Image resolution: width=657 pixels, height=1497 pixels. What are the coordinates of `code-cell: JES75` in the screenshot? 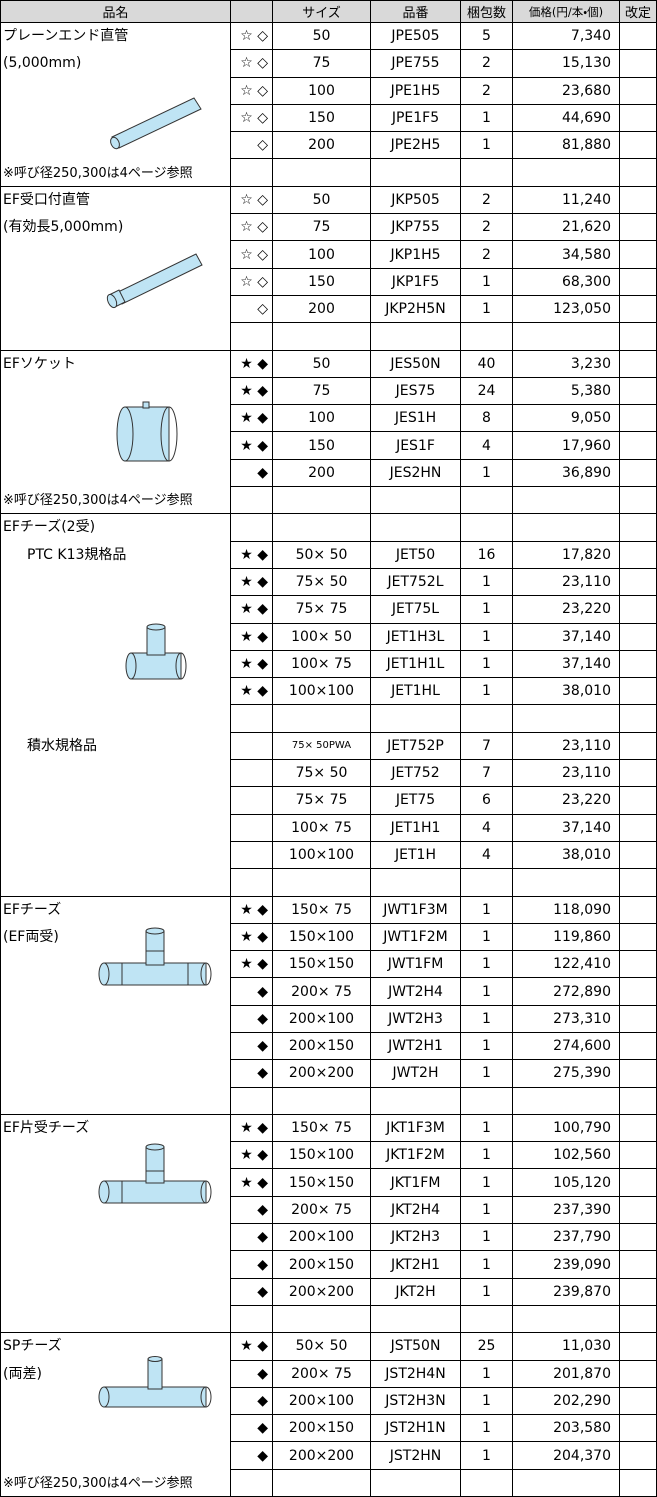 It's located at (415, 391).